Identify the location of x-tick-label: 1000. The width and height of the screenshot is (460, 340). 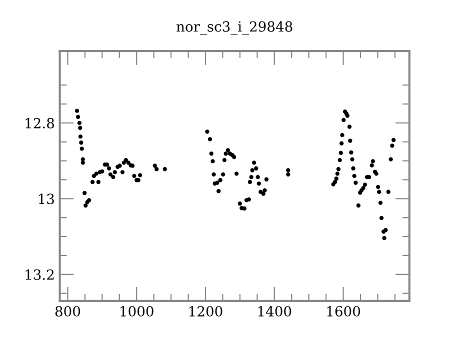
(137, 311).